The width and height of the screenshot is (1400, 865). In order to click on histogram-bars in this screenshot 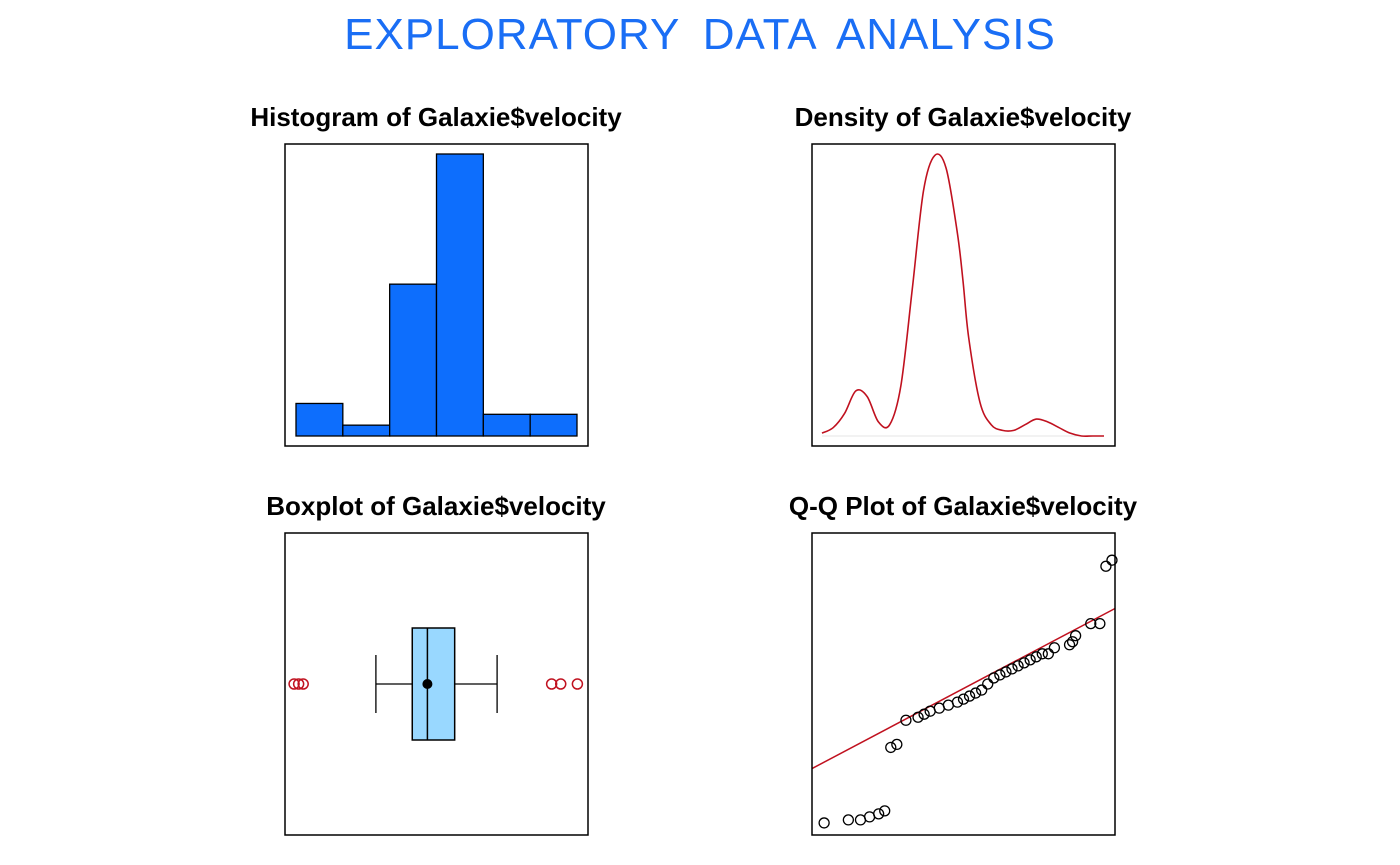, I will do `click(436, 295)`.